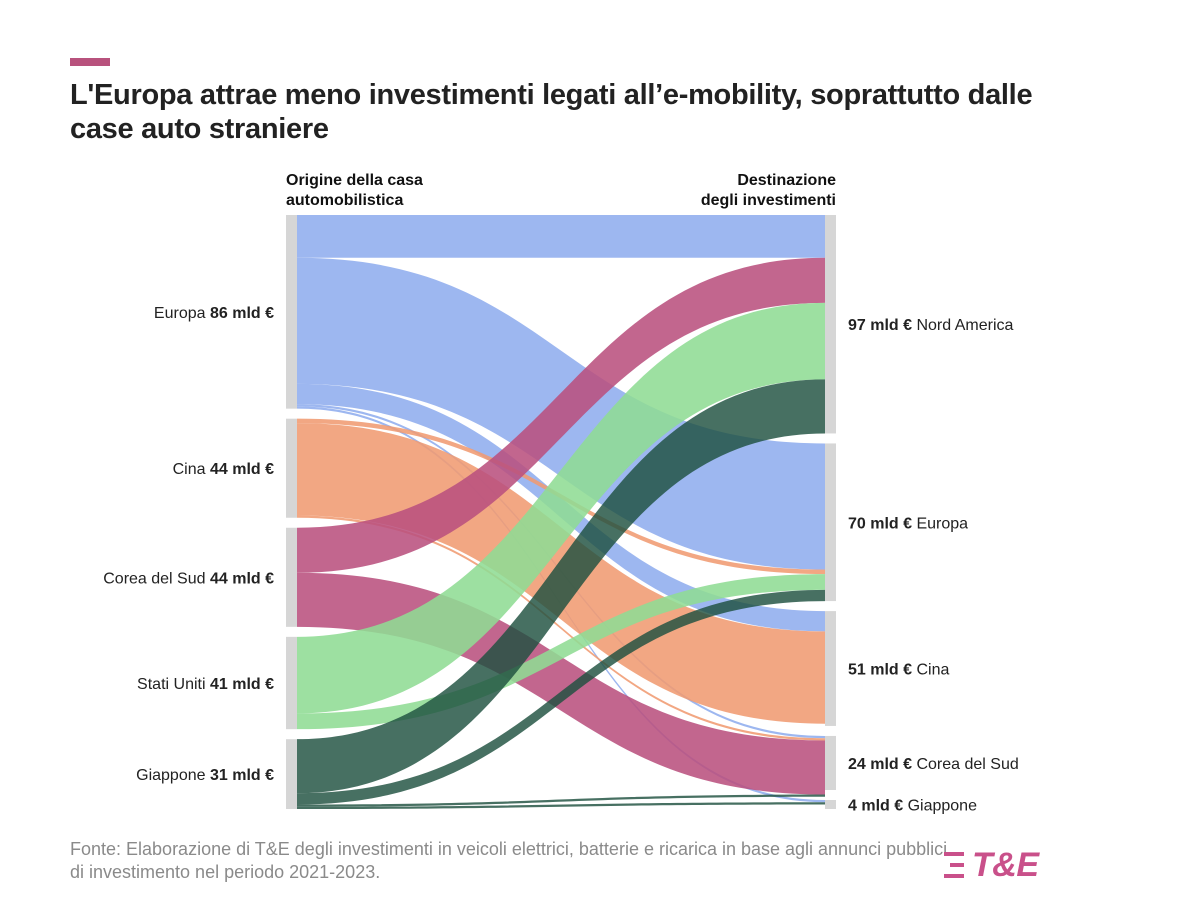 The image size is (1200, 924). I want to click on link-stati-uniti-to-europa, so click(561, 652).